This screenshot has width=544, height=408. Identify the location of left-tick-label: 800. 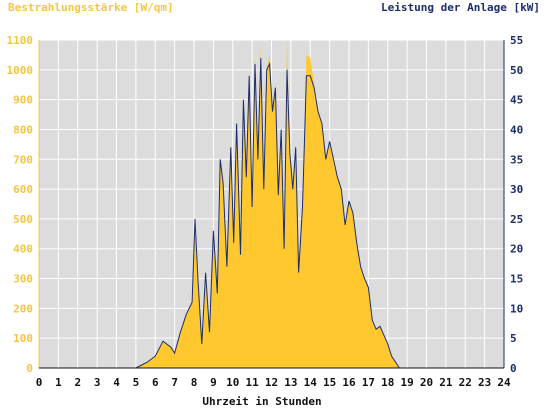
(23, 129).